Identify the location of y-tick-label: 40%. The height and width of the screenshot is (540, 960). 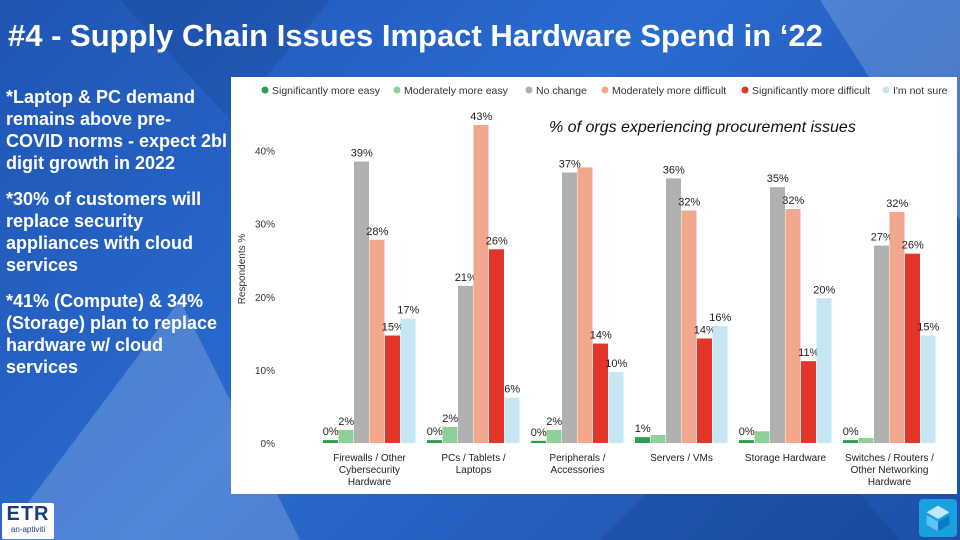
(265, 152).